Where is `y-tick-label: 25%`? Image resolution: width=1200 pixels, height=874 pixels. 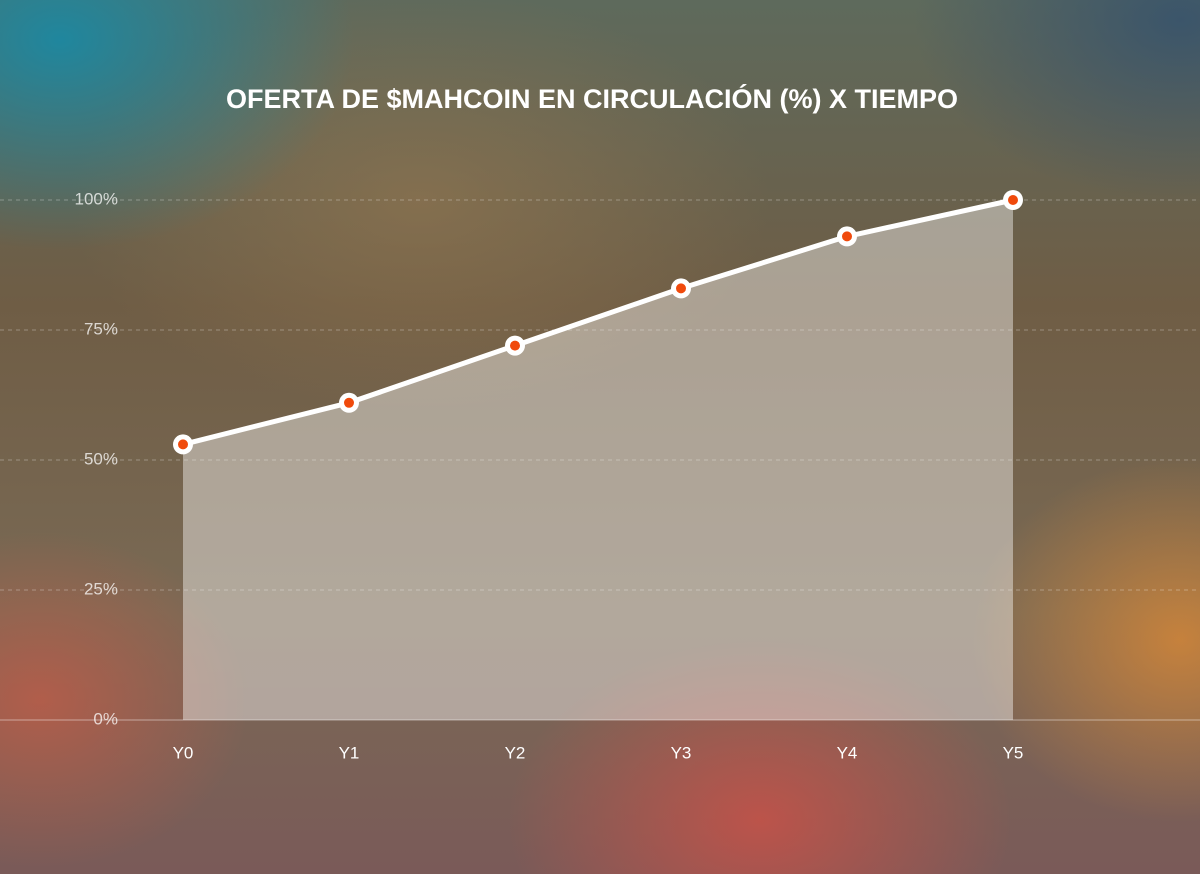 y-tick-label: 25% is located at coordinates (101, 588).